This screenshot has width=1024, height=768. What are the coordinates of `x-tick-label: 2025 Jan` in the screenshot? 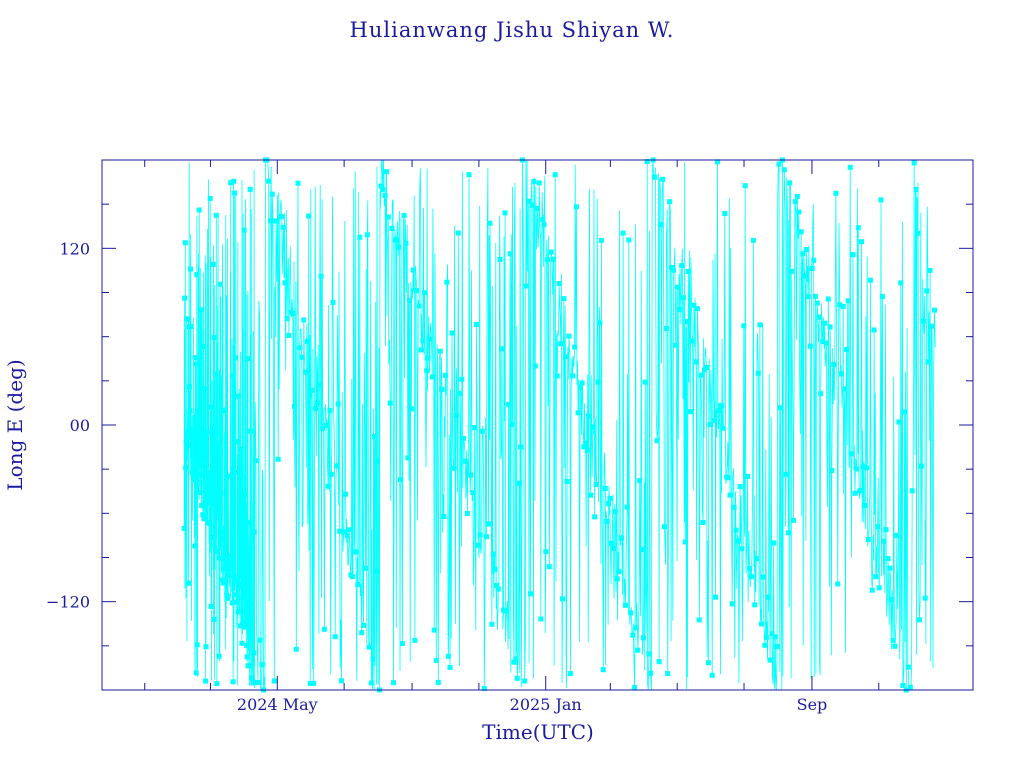 It's located at (546, 704).